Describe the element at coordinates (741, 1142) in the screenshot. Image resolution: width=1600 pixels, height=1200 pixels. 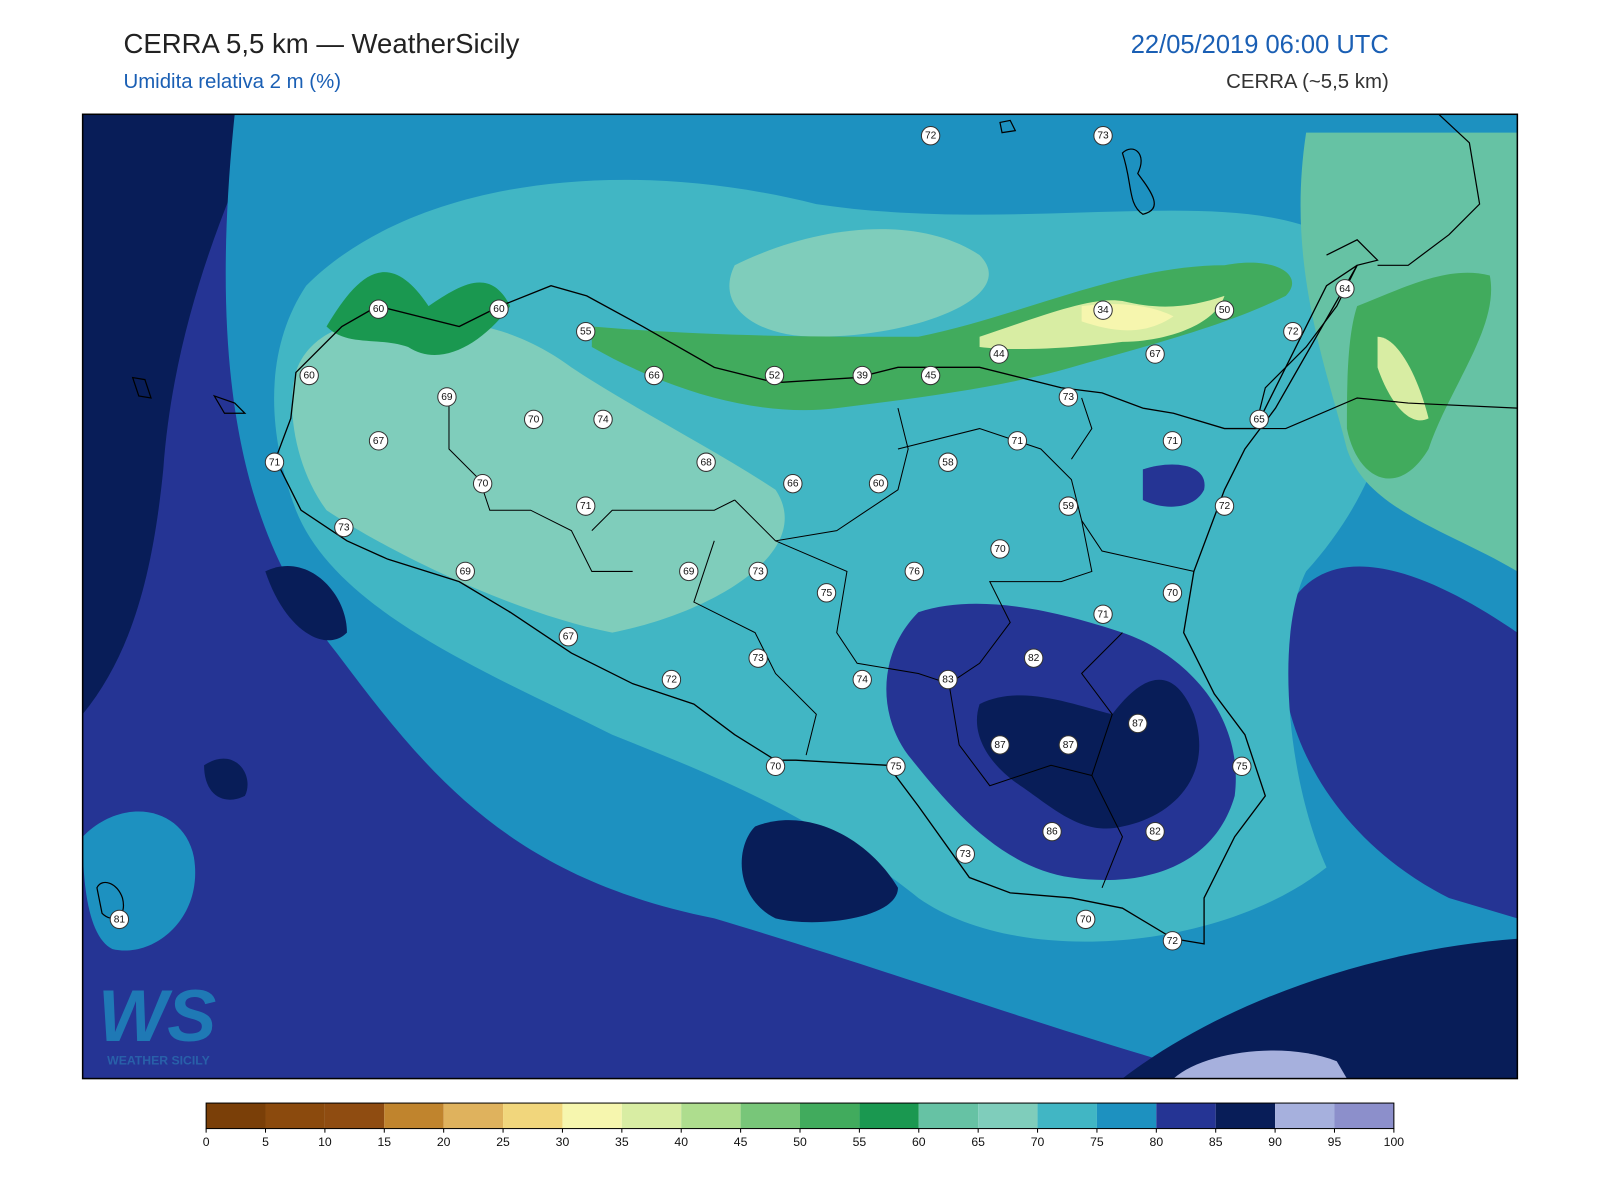
I see `colorbar-tick-label: 45` at that location.